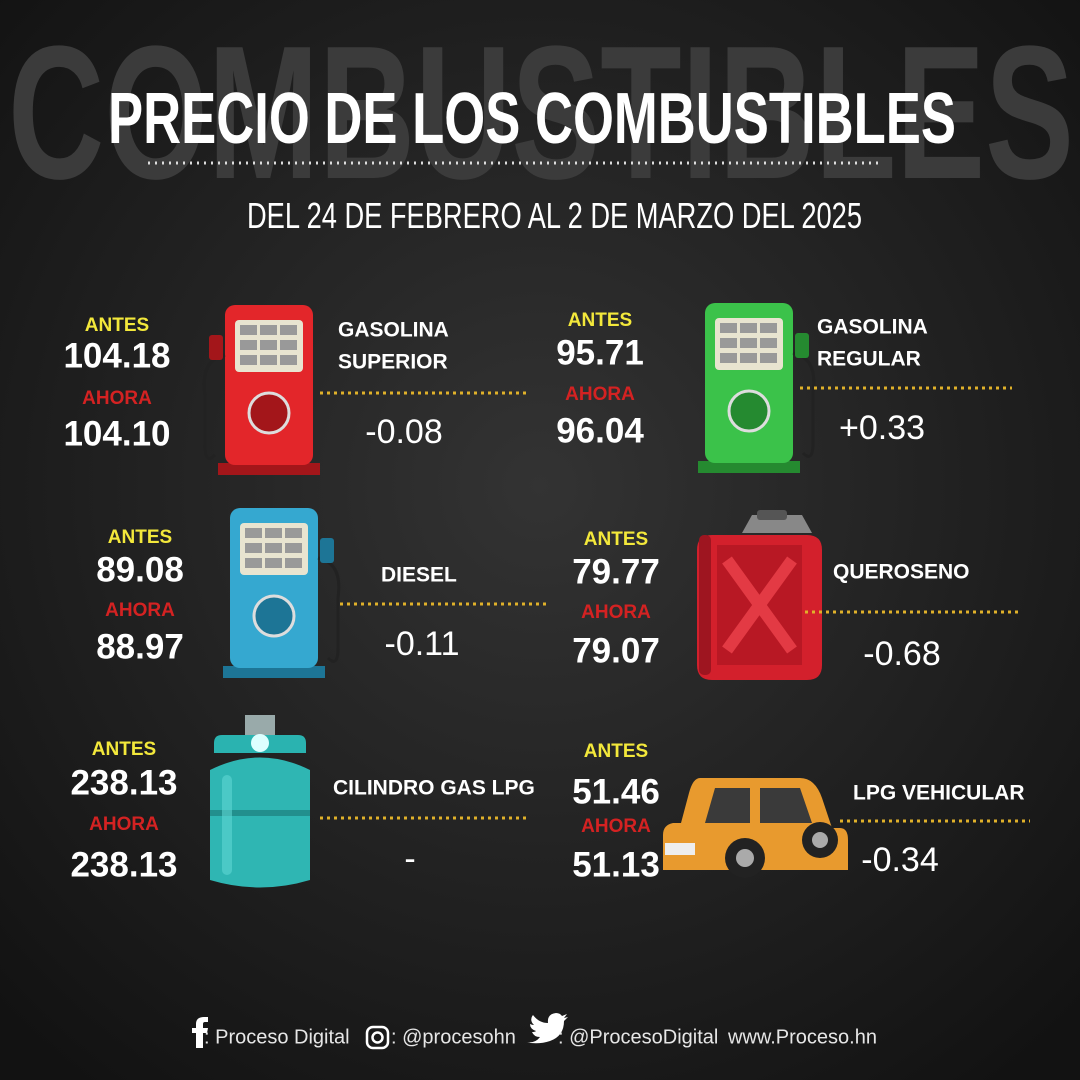 The width and height of the screenshot is (1080, 1080). Describe the element at coordinates (902, 654) in the screenshot. I see `price-change: -0.68` at that location.